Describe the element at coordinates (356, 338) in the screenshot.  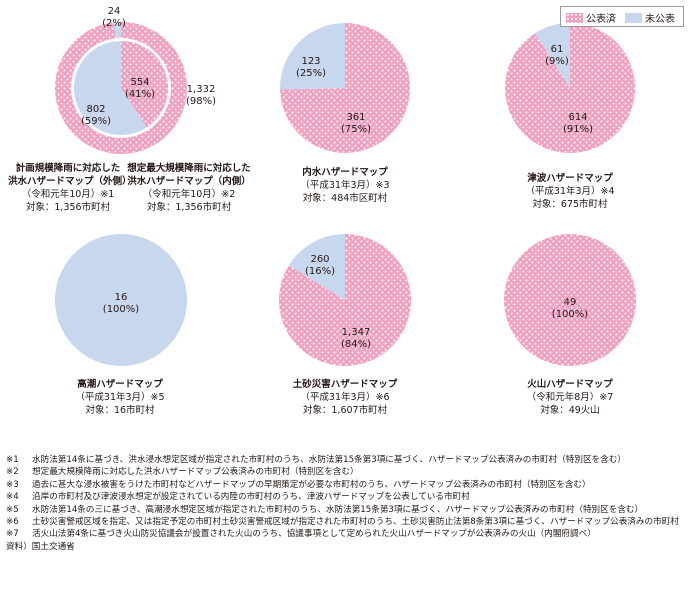
I see `landslide-label-published: 1,347 (84%)` at that location.